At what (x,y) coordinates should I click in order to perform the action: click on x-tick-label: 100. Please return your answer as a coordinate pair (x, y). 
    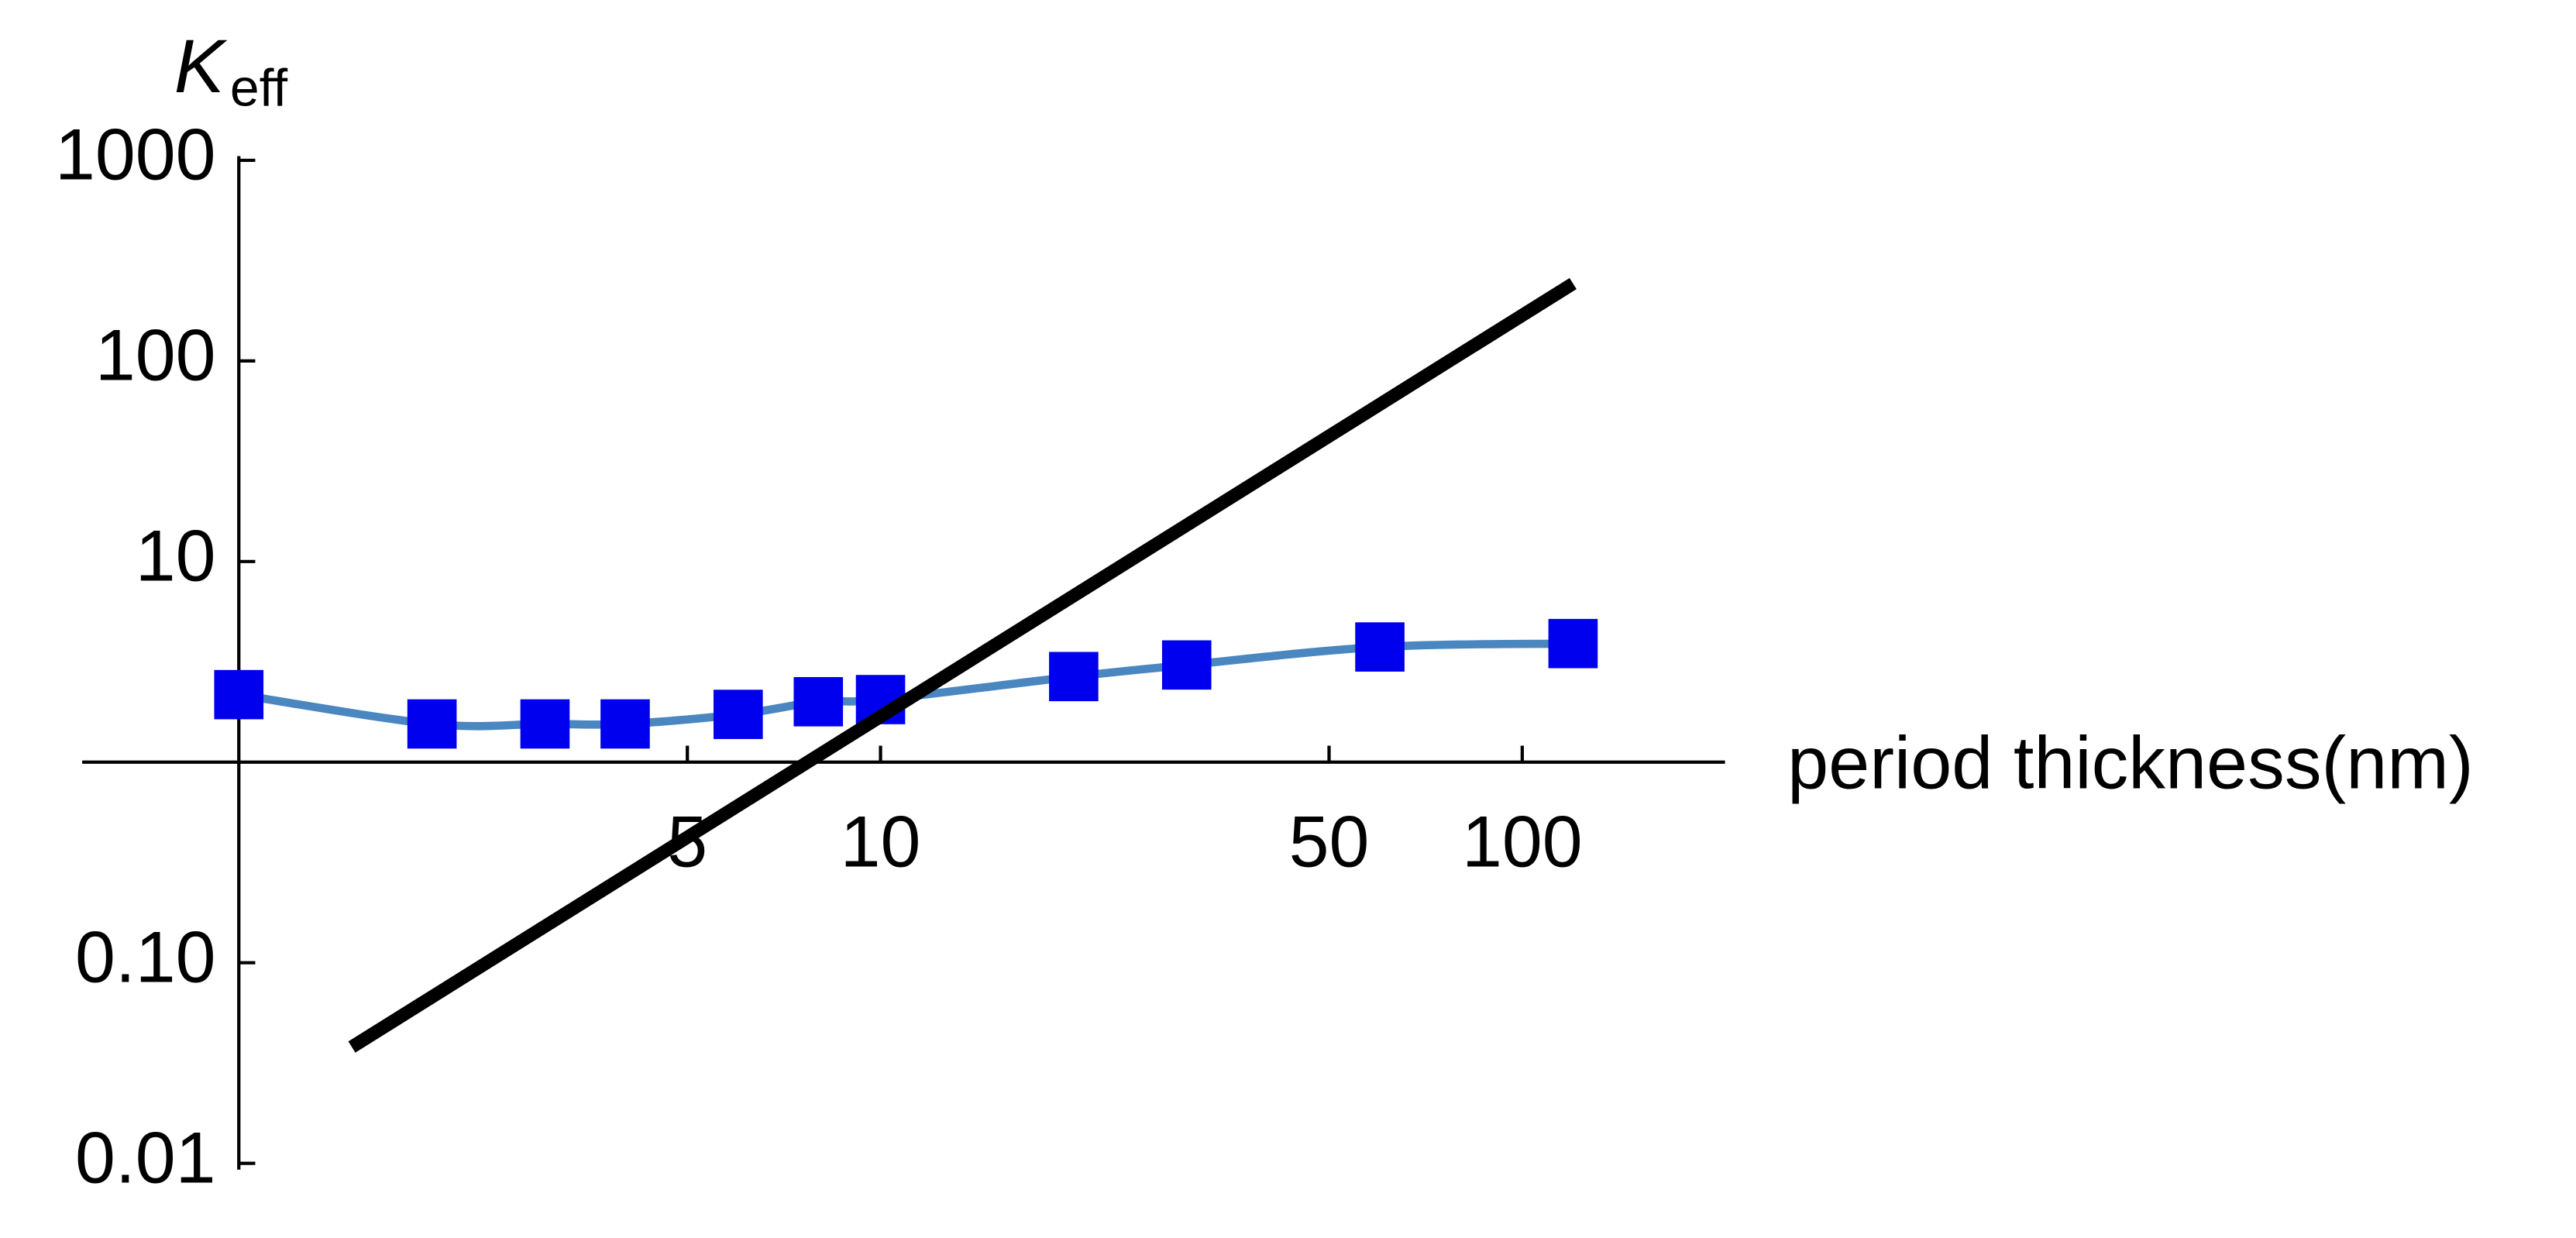
    Looking at the image, I should click on (1522, 842).